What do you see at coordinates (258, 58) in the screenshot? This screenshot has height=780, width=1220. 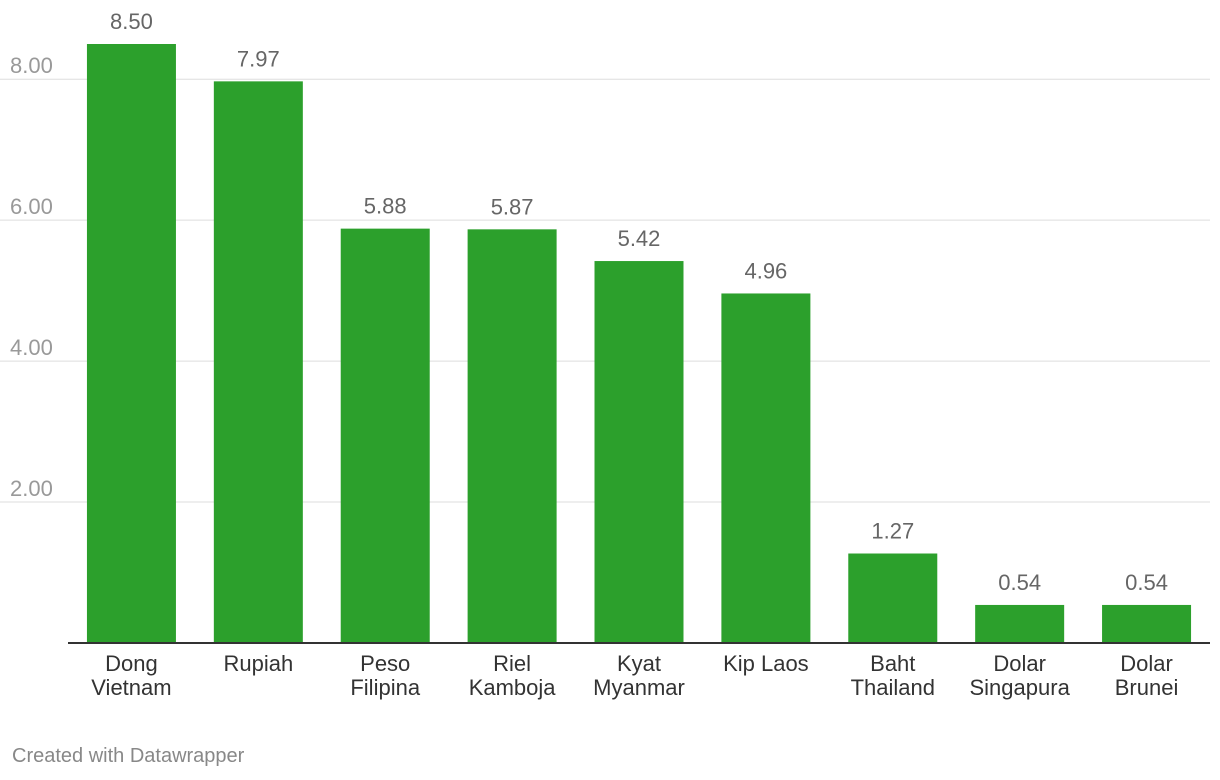 I see `bar-value-label: 7.97` at bounding box center [258, 58].